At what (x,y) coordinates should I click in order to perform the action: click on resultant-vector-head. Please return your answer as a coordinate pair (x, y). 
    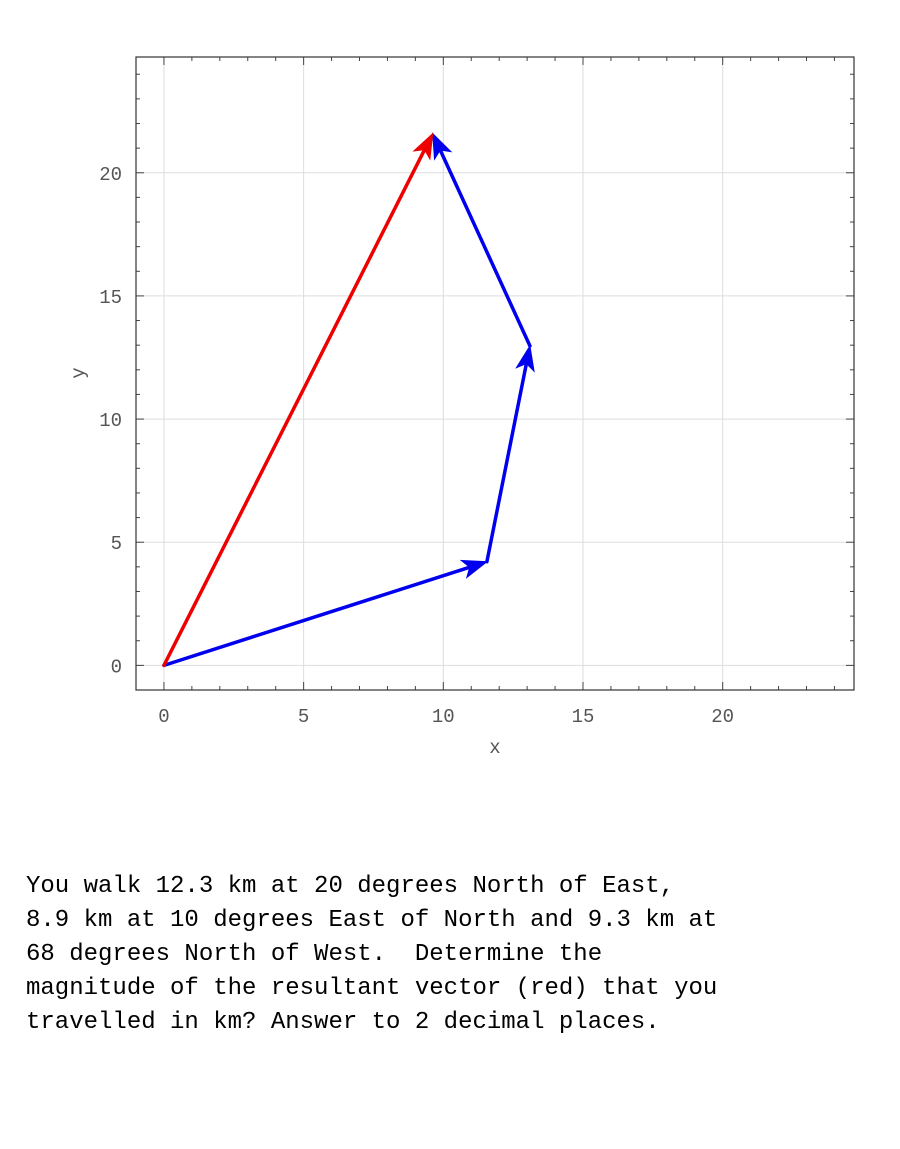
    Looking at the image, I should click on (423, 146).